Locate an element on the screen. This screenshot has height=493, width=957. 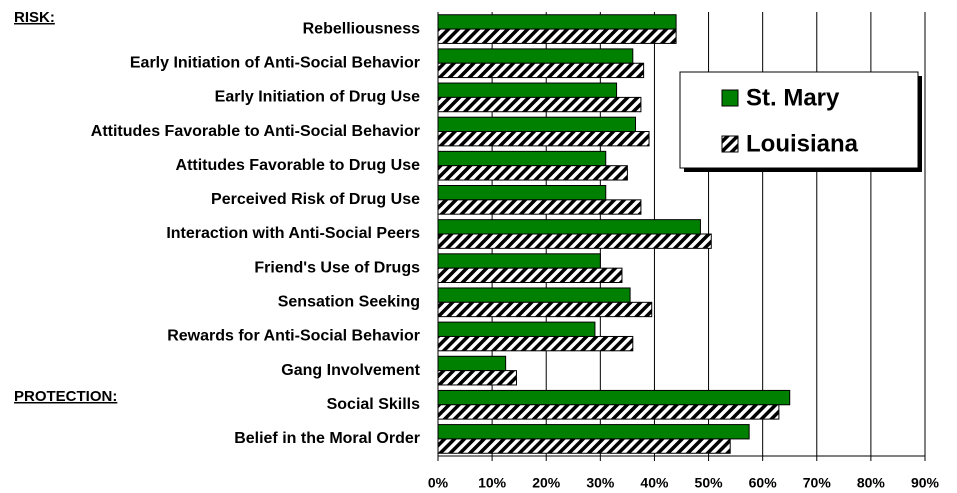
protection-annotation: PROTECTION: is located at coordinates (65, 396).